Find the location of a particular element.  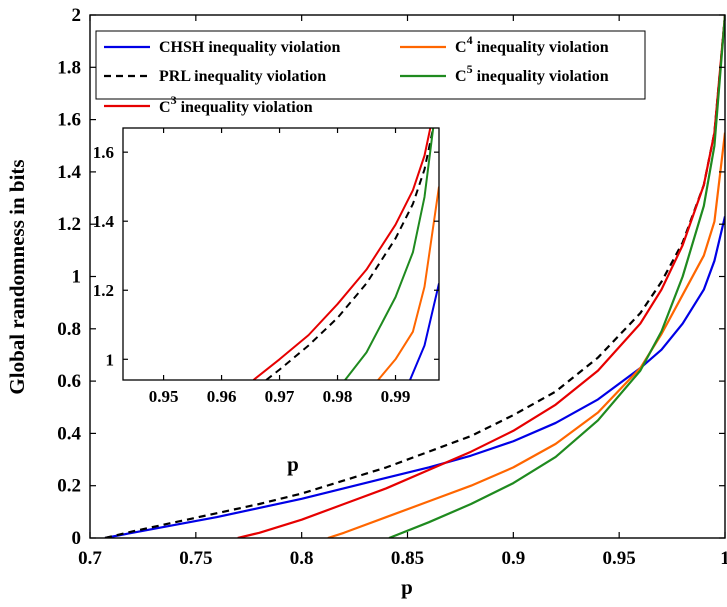

main-y-tick-label: 0.2 is located at coordinates (69, 486).